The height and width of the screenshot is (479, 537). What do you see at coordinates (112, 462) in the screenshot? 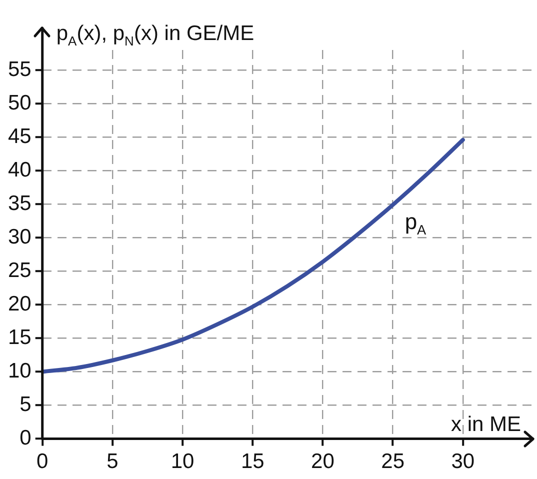
I see `x-tick-label: 5` at bounding box center [112, 462].